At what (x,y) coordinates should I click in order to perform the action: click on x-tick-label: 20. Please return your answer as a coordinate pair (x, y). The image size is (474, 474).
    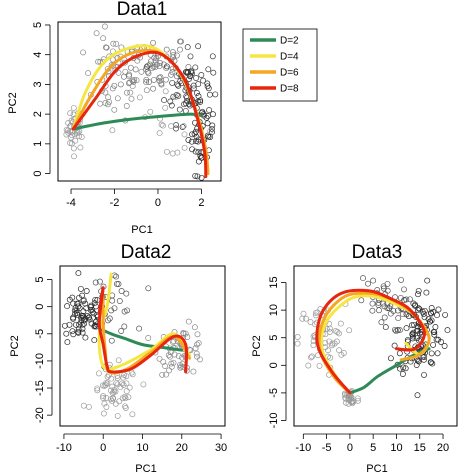
    Looking at the image, I should click on (182, 448).